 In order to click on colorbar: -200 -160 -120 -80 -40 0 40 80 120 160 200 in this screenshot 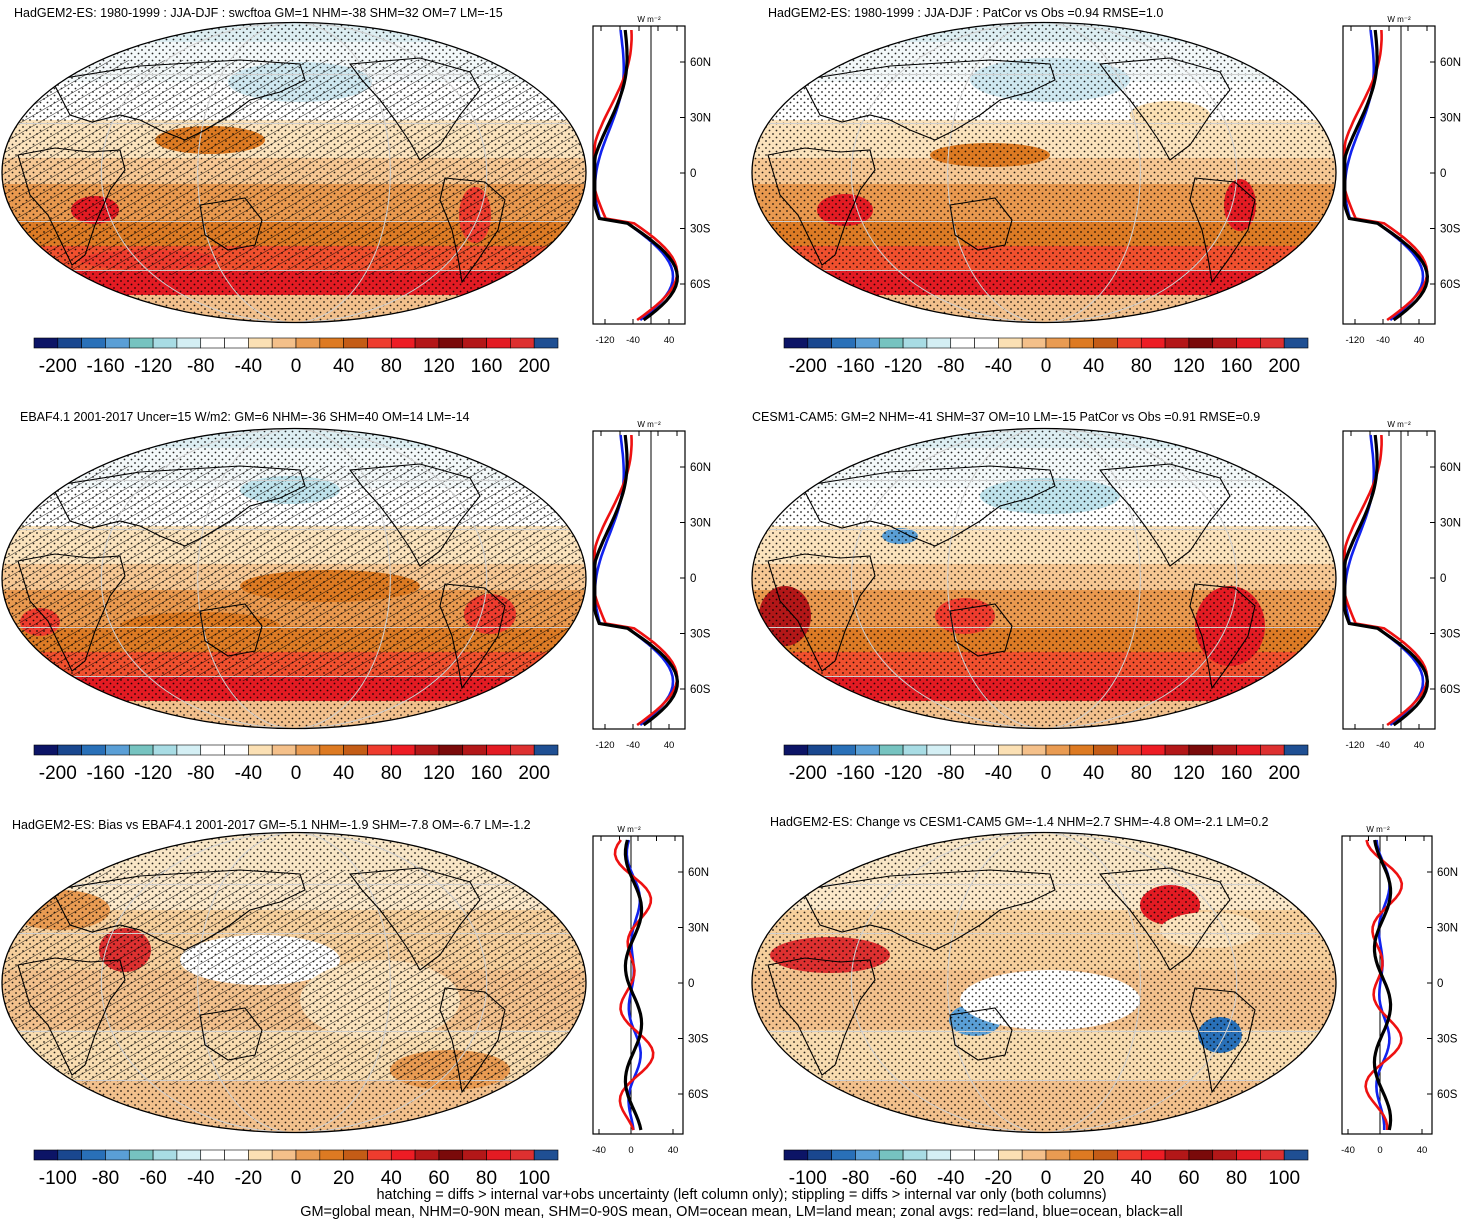, I will do `click(1046, 357)`.